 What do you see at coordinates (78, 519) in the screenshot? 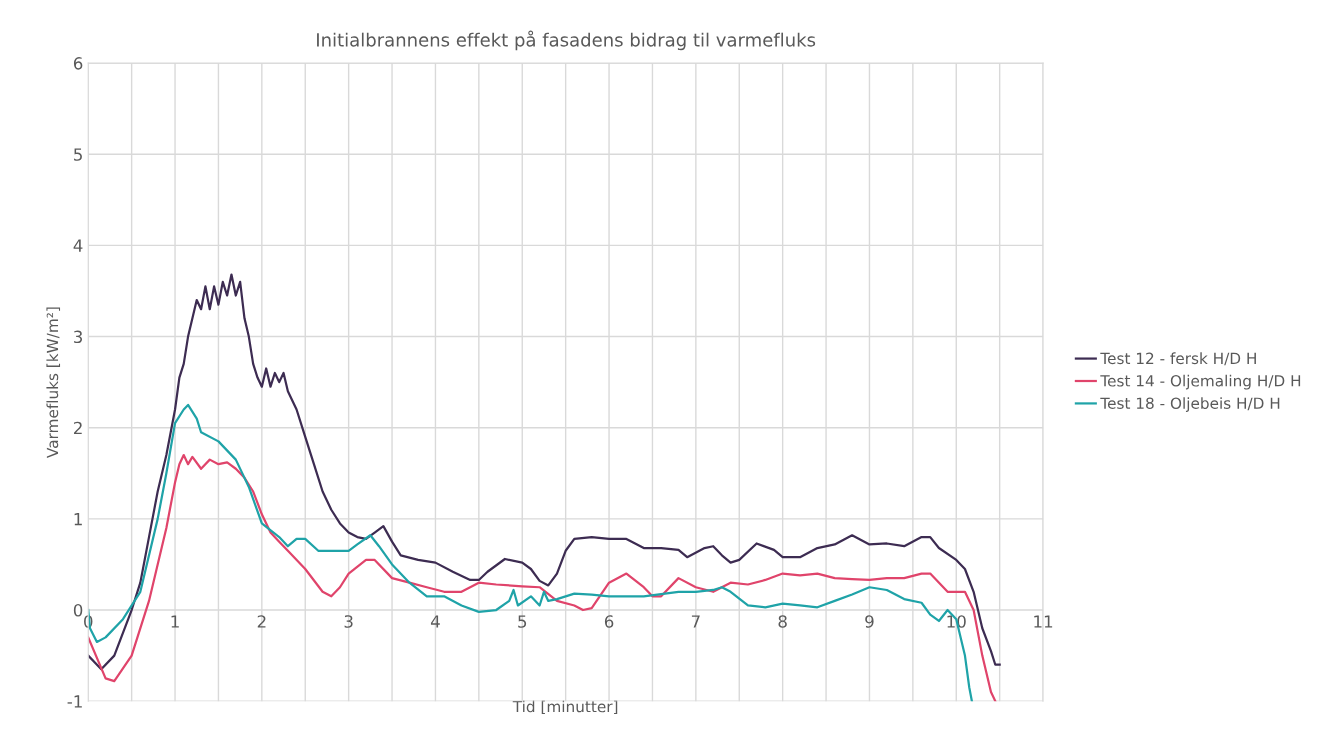
I see `y-tick-label: 1` at bounding box center [78, 519].